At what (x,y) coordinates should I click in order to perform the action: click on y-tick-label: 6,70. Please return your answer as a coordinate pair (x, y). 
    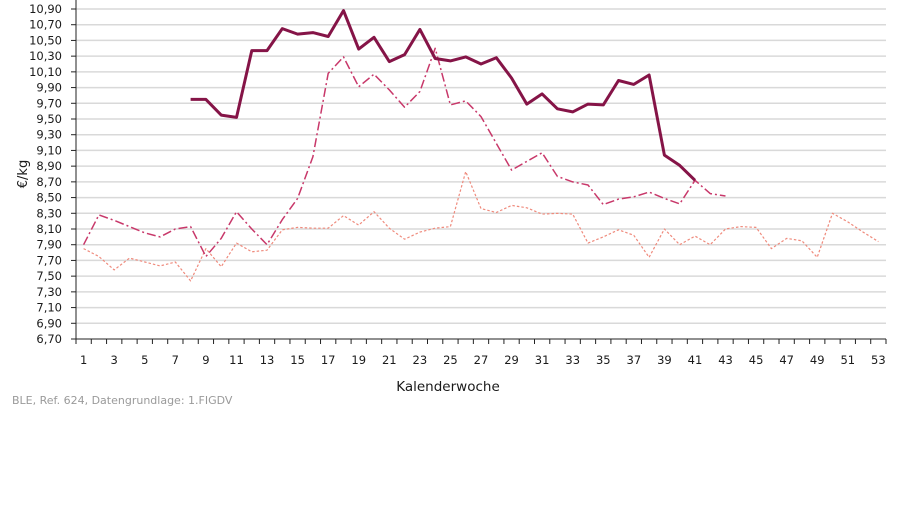
    Looking at the image, I should click on (49, 339).